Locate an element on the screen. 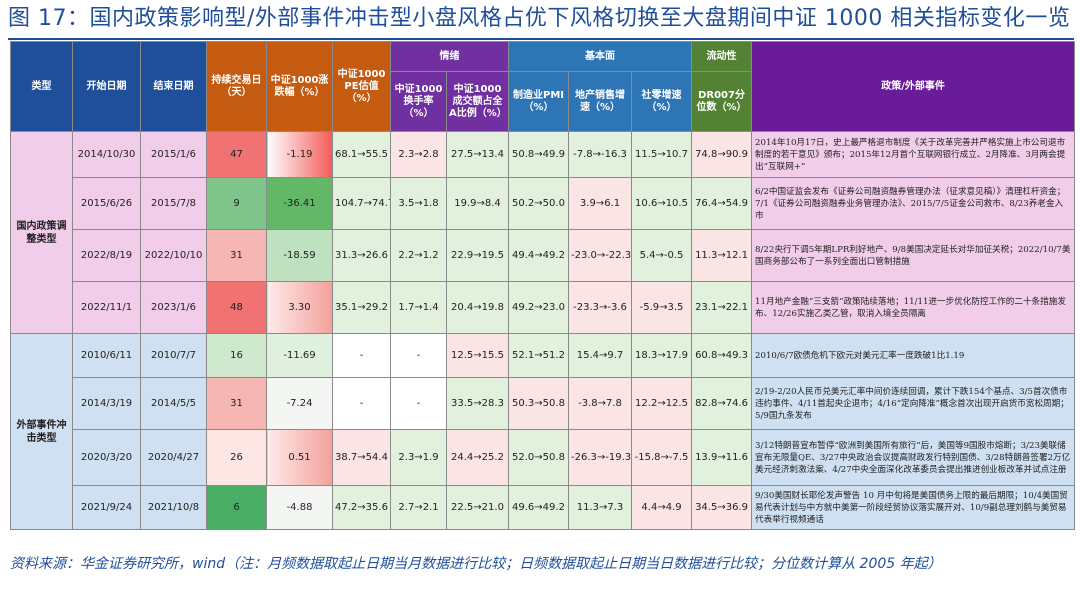 Image resolution: width=1080 pixels, height=616 pixels. header-volume-share: 中证1000成交额占全A比例（%） is located at coordinates (477, 101).